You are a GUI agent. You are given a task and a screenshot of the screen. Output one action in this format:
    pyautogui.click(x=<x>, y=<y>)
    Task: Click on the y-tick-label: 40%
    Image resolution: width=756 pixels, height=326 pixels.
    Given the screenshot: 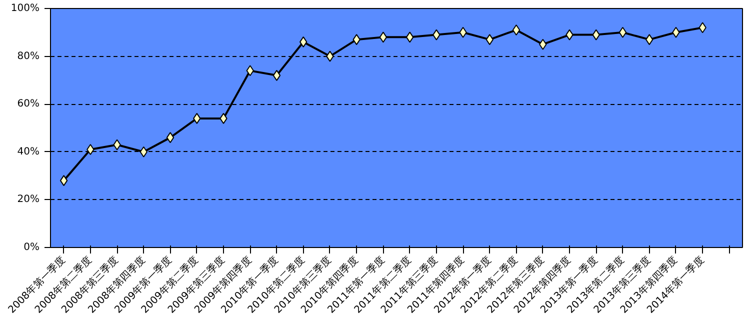 What is the action you would take?
    pyautogui.click(x=28, y=152)
    